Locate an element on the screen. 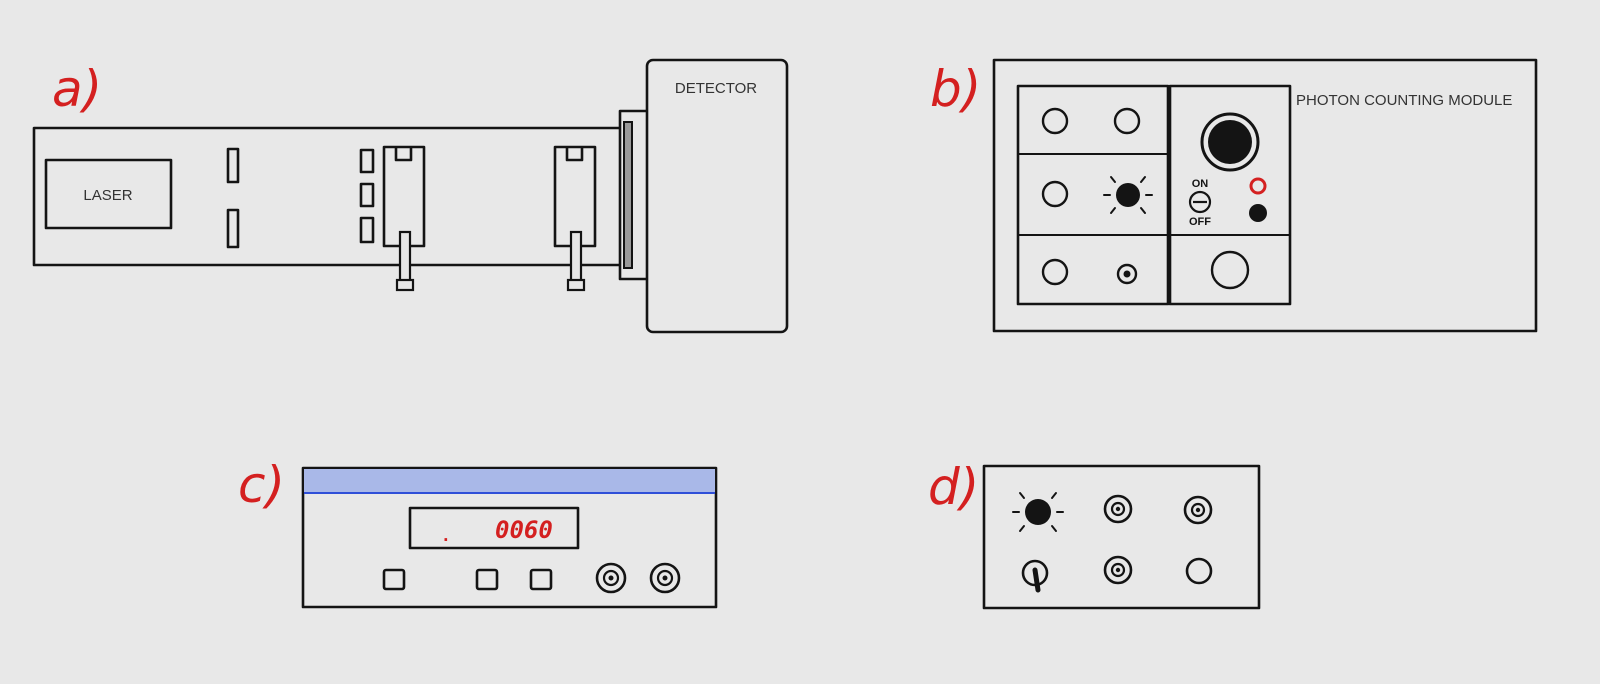 The image size is (1600, 684). panel-a-tag: a) is located at coordinates (77, 89).